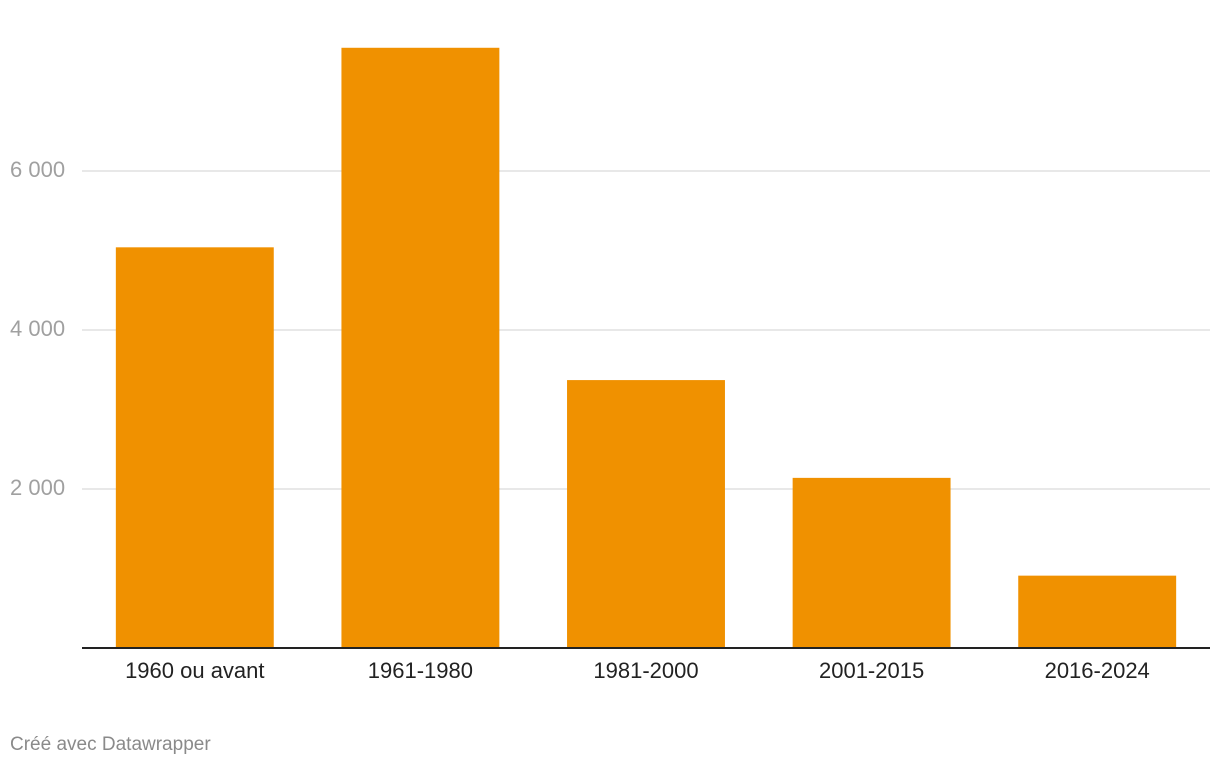 The height and width of the screenshot is (768, 1220). I want to click on x-tick-label: 1961-1980, so click(420, 670).